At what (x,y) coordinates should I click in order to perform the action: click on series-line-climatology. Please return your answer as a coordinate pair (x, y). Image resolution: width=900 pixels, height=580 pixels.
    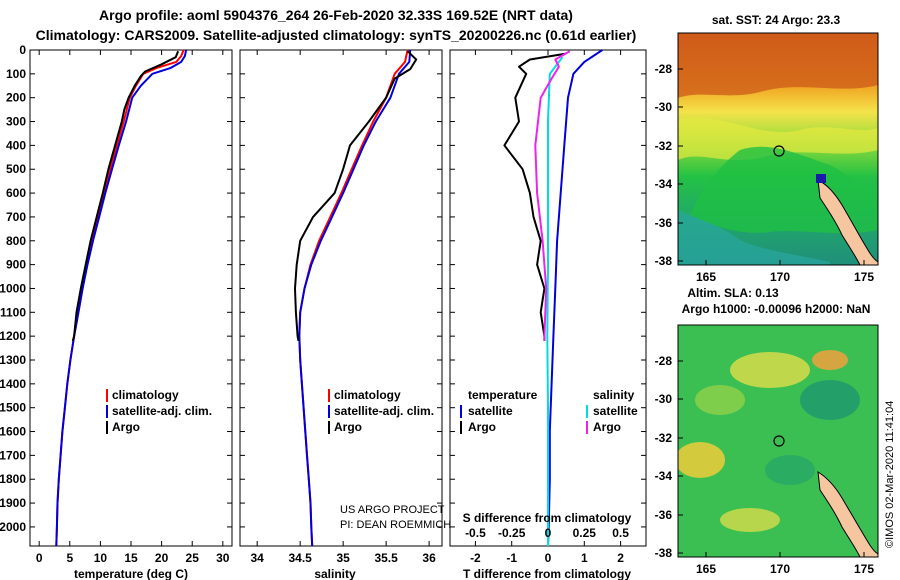
    Looking at the image, I should click on (353, 298).